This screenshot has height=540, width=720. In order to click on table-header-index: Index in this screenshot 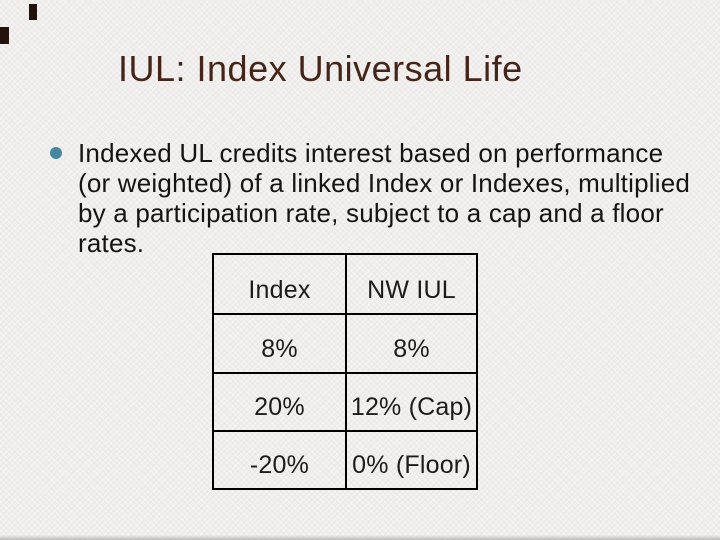, I will do `click(279, 290)`.